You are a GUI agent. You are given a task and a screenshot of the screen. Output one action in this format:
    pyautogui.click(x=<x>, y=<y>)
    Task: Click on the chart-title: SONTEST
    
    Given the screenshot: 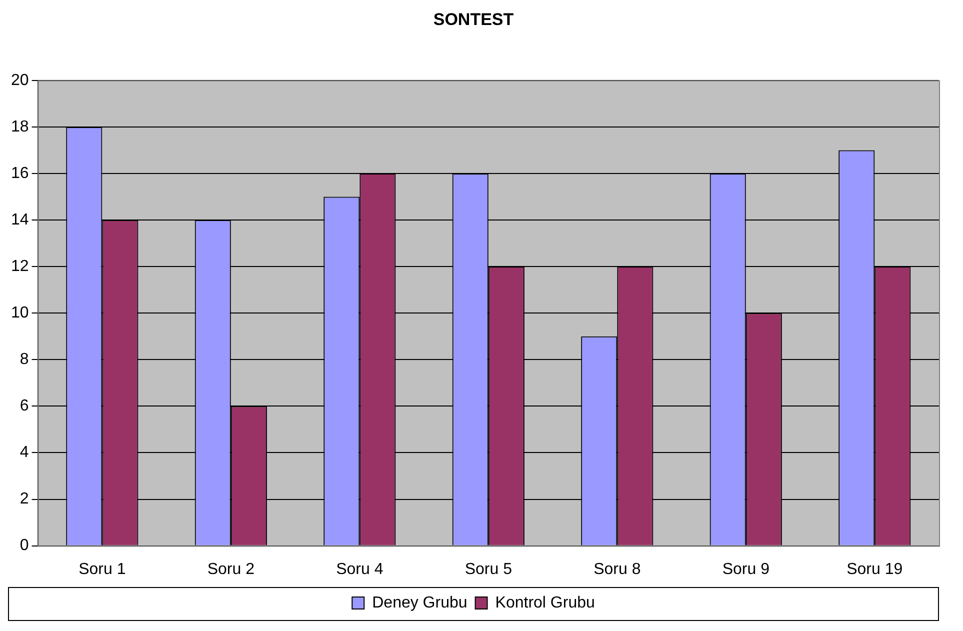 What is the action you would take?
    pyautogui.click(x=473, y=19)
    